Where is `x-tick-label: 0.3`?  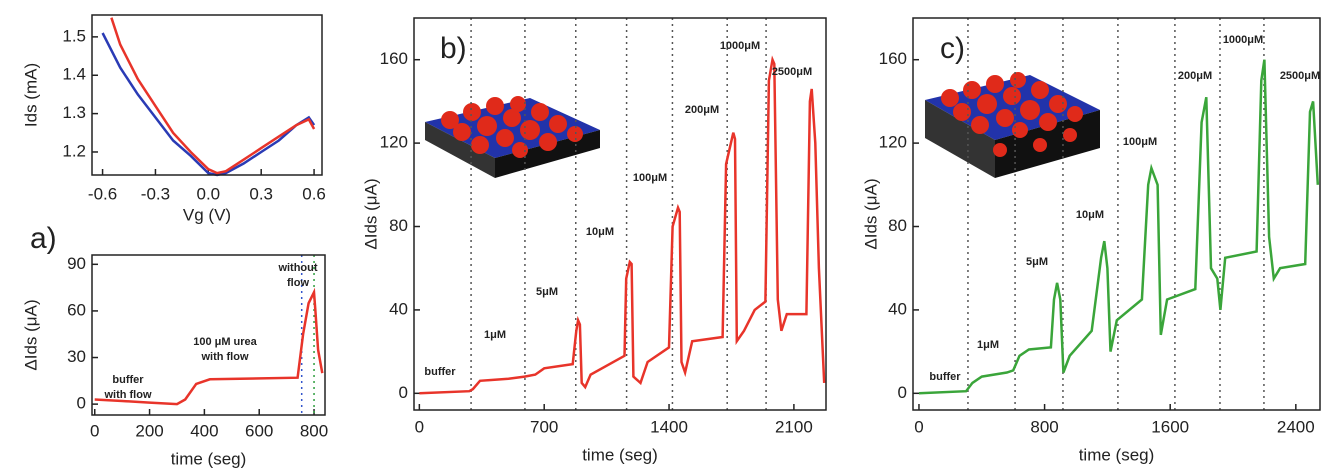
x-tick-label: 0.3 is located at coordinates (261, 193).